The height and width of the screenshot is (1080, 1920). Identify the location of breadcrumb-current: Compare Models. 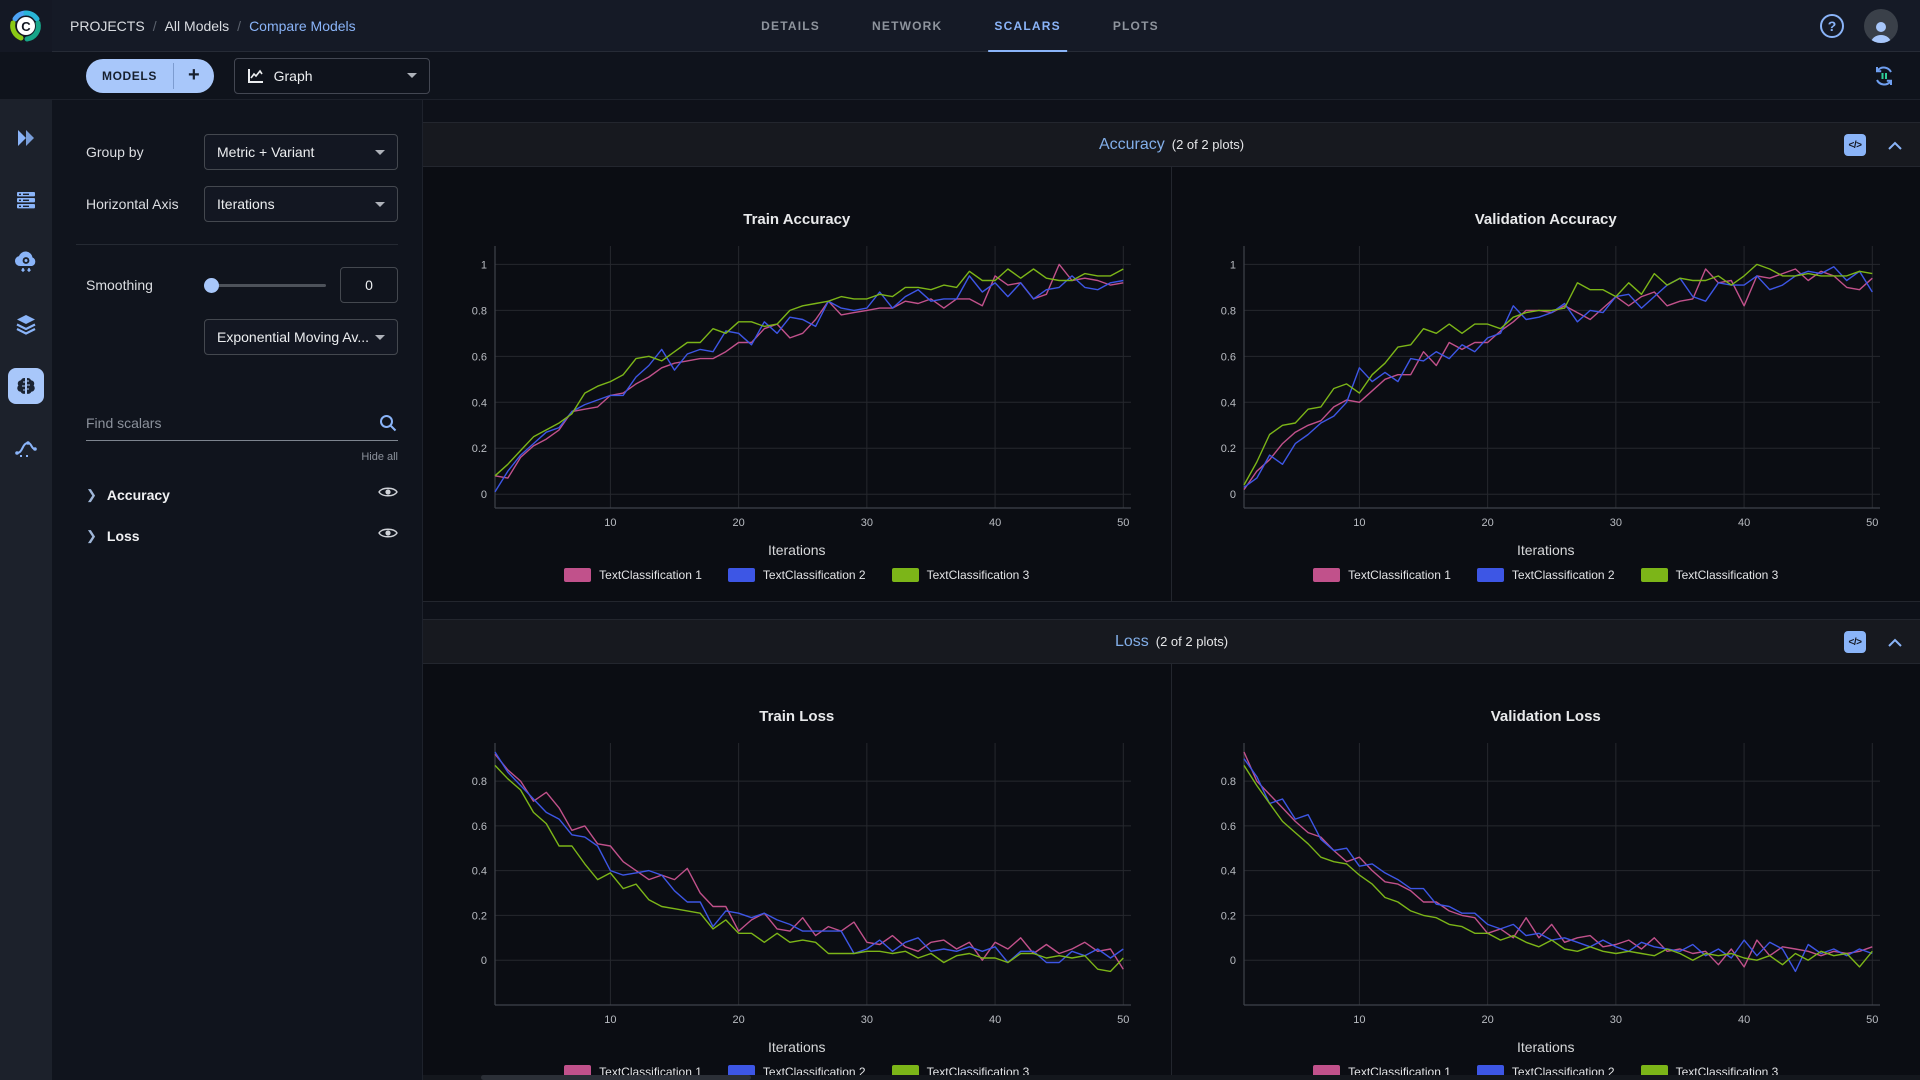
(302, 25).